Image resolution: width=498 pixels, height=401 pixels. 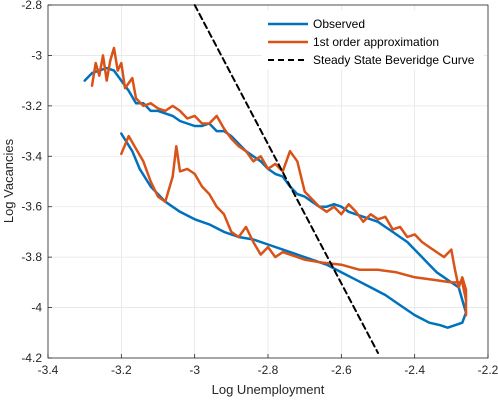 What do you see at coordinates (48, 370) in the screenshot?
I see `x-tick-label: -3.4` at bounding box center [48, 370].